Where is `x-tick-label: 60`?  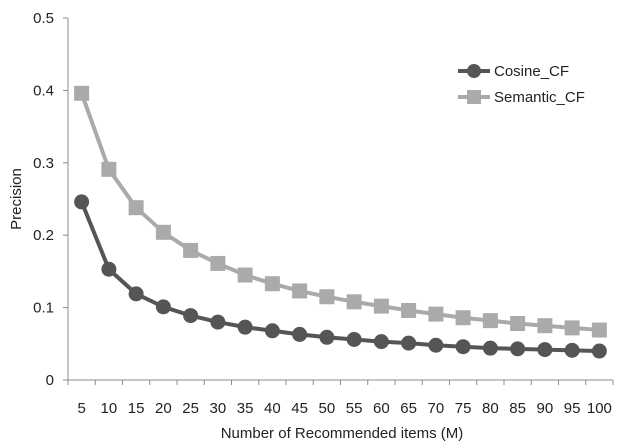 x-tick-label: 60 is located at coordinates (381, 408).